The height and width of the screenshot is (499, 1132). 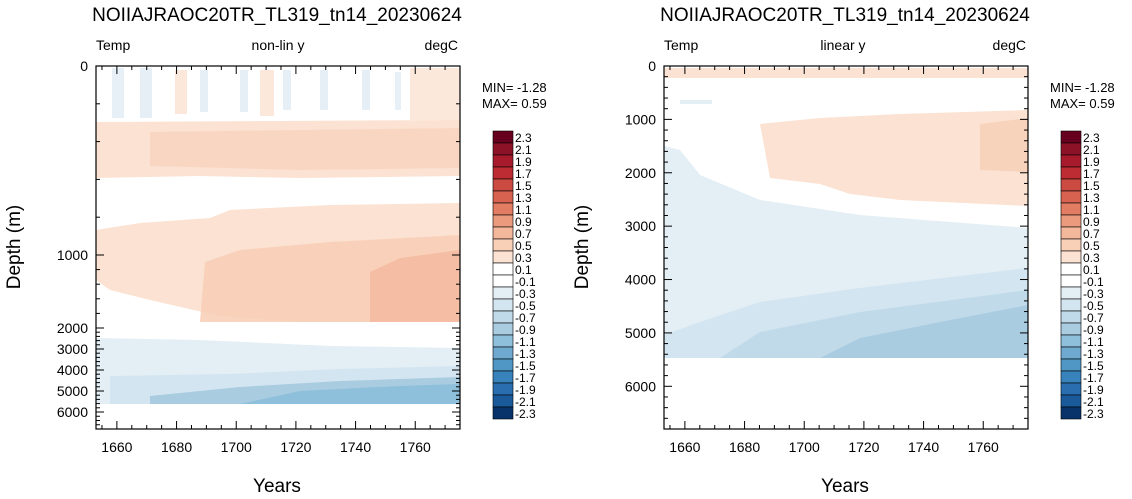 What do you see at coordinates (415, 286) in the screenshot?
I see `left-warm-mid-core` at bounding box center [415, 286].